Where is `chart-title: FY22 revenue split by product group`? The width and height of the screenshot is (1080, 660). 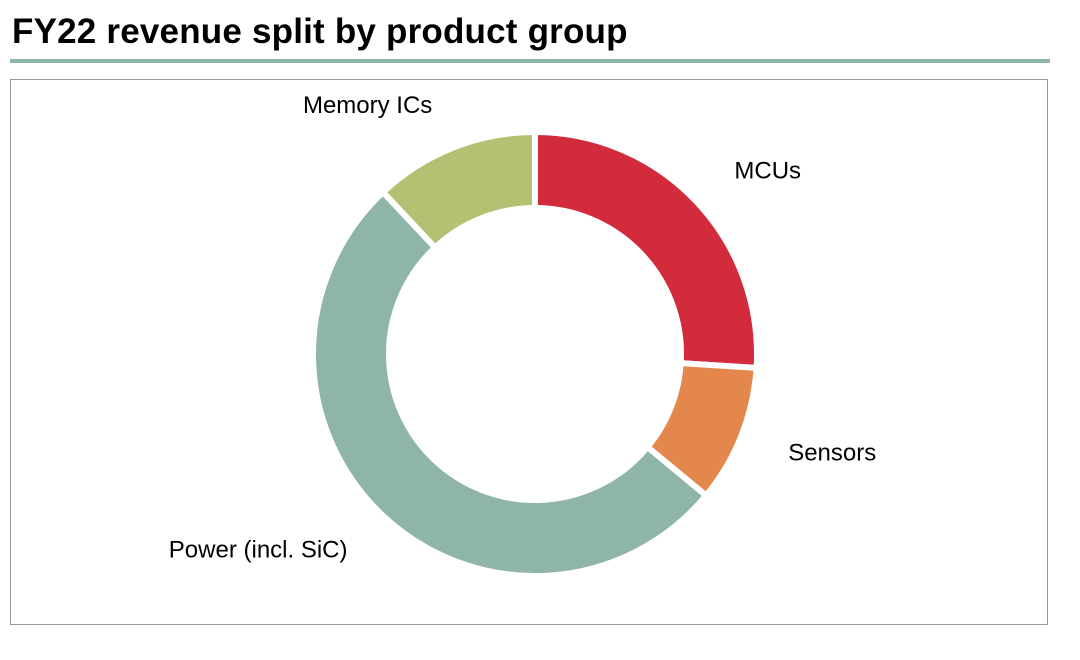 chart-title: FY22 revenue split by product group is located at coordinates (320, 31).